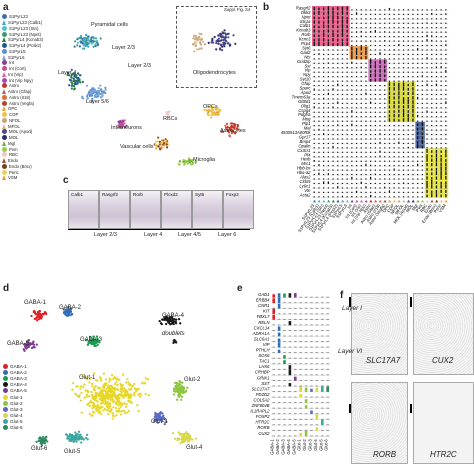  I want to click on legend-a-label: Astro (Gfap), so click(20, 92).